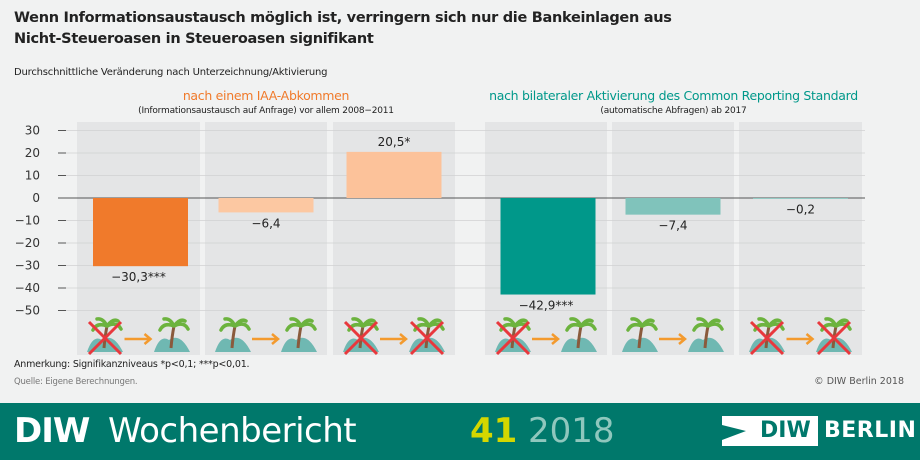 This screenshot has width=920, height=460. Describe the element at coordinates (870, 430) in the screenshot. I see `logo-berlin: BERLIN` at that location.